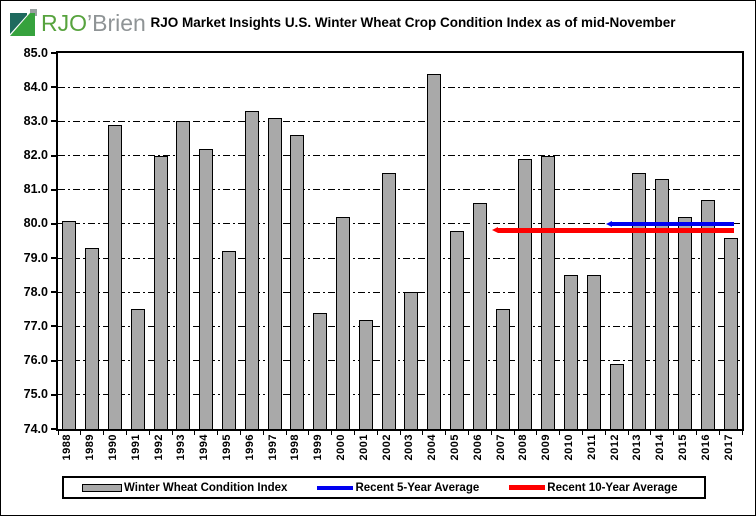 This screenshot has width=756, height=516. Describe the element at coordinates (297, 282) in the screenshot. I see `bar-1998` at that location.